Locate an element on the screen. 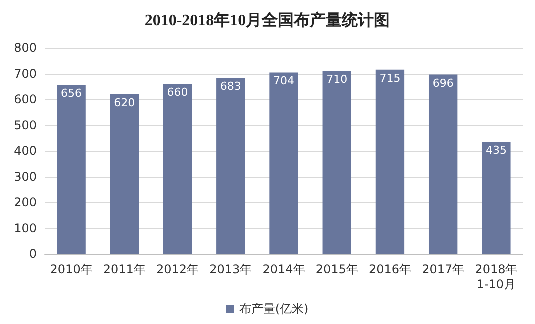 The width and height of the screenshot is (535, 324). x-tick-label: 2014年 is located at coordinates (284, 269).